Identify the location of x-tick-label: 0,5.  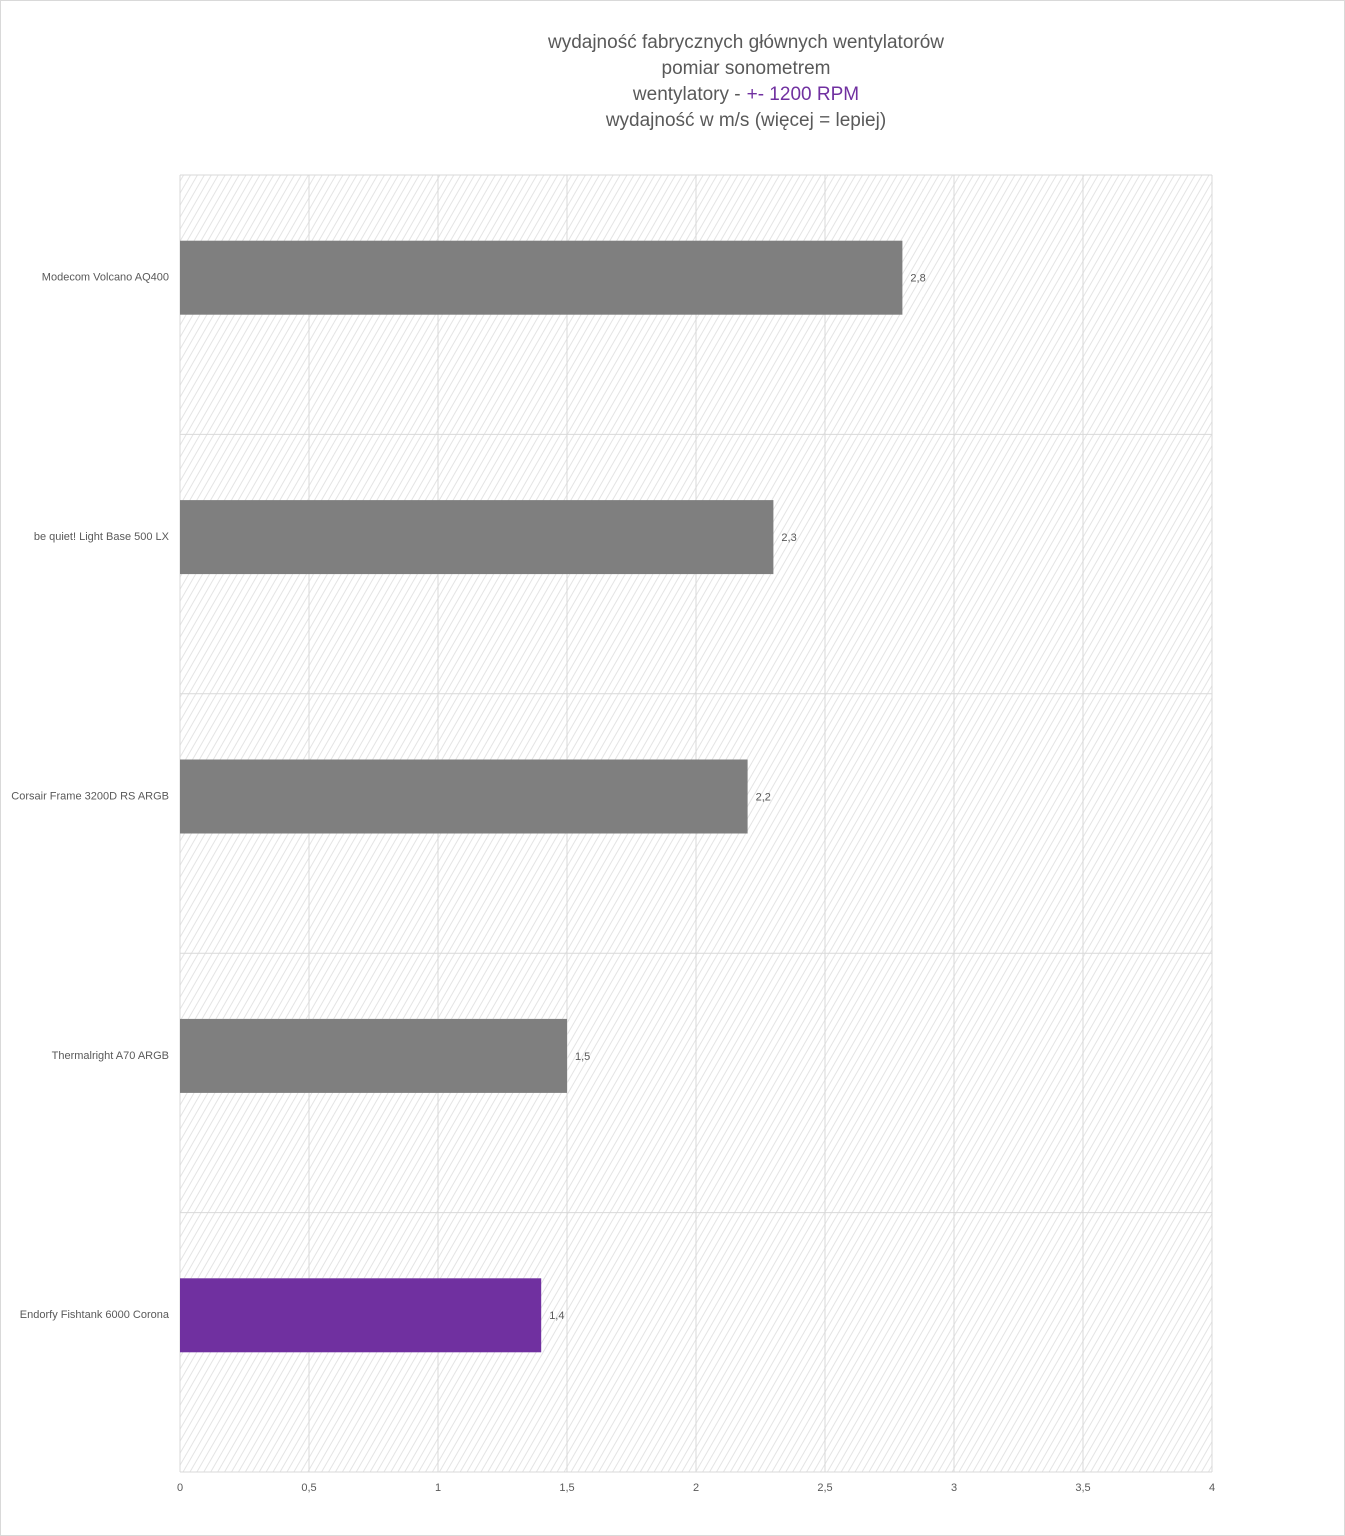
(308, 1488).